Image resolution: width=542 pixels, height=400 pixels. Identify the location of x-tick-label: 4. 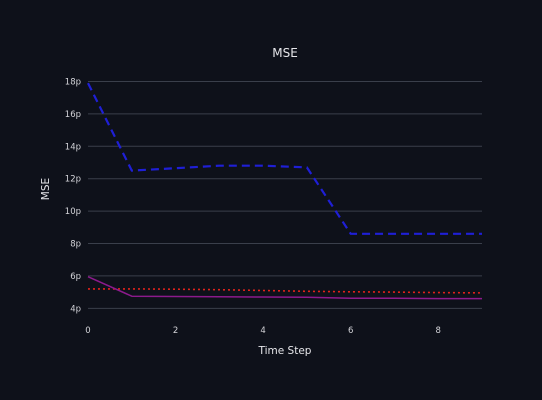
(262, 331).